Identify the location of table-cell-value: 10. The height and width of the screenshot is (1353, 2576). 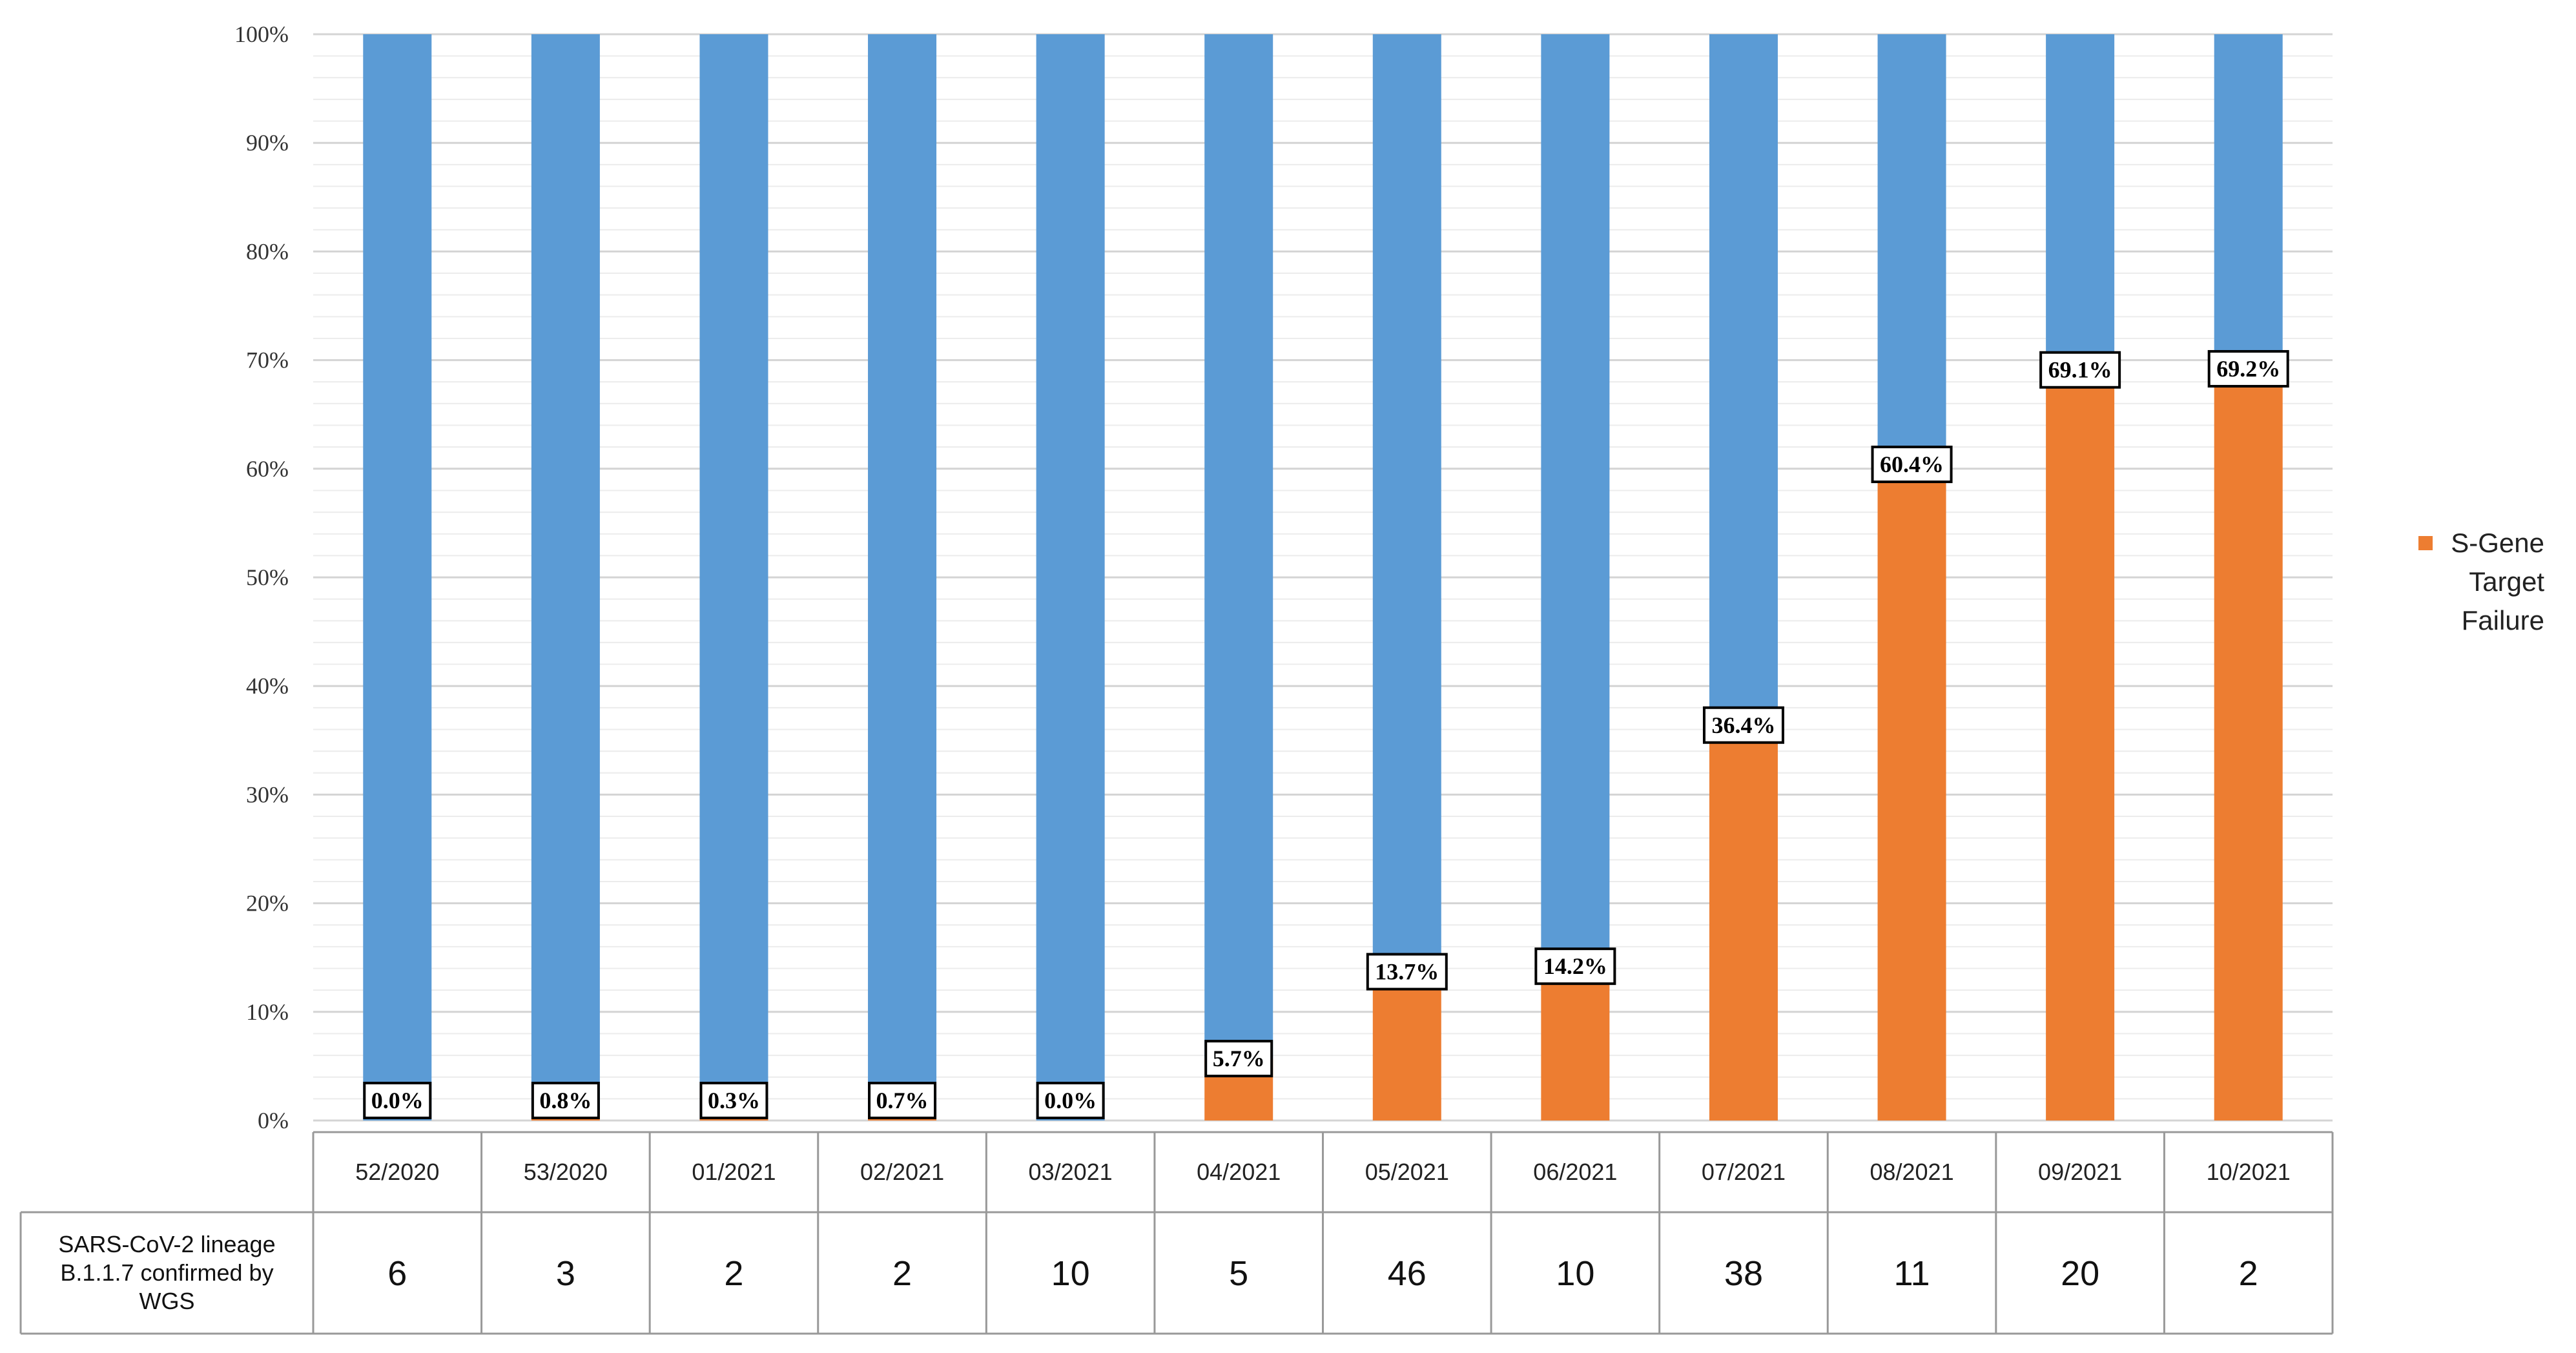
(1575, 1273).